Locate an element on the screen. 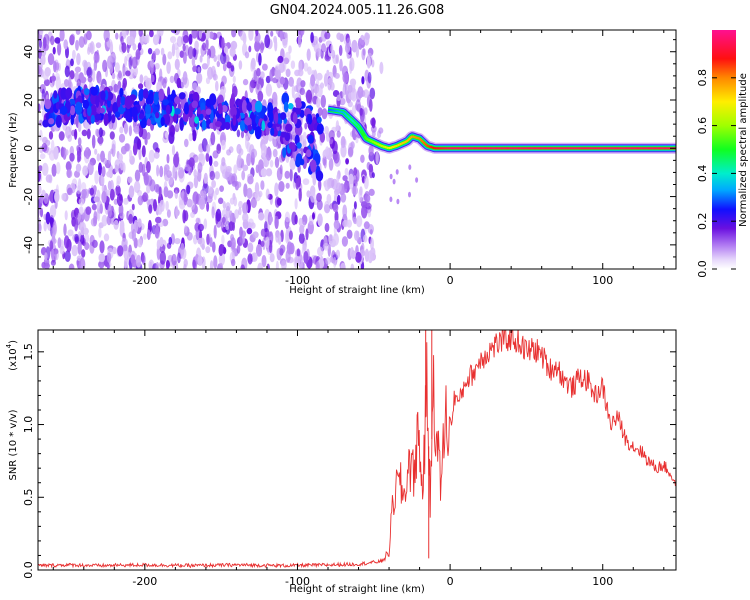 Image resolution: width=750 pixels, height=600 pixels. y-tick-label: 1.0 is located at coordinates (28, 425).